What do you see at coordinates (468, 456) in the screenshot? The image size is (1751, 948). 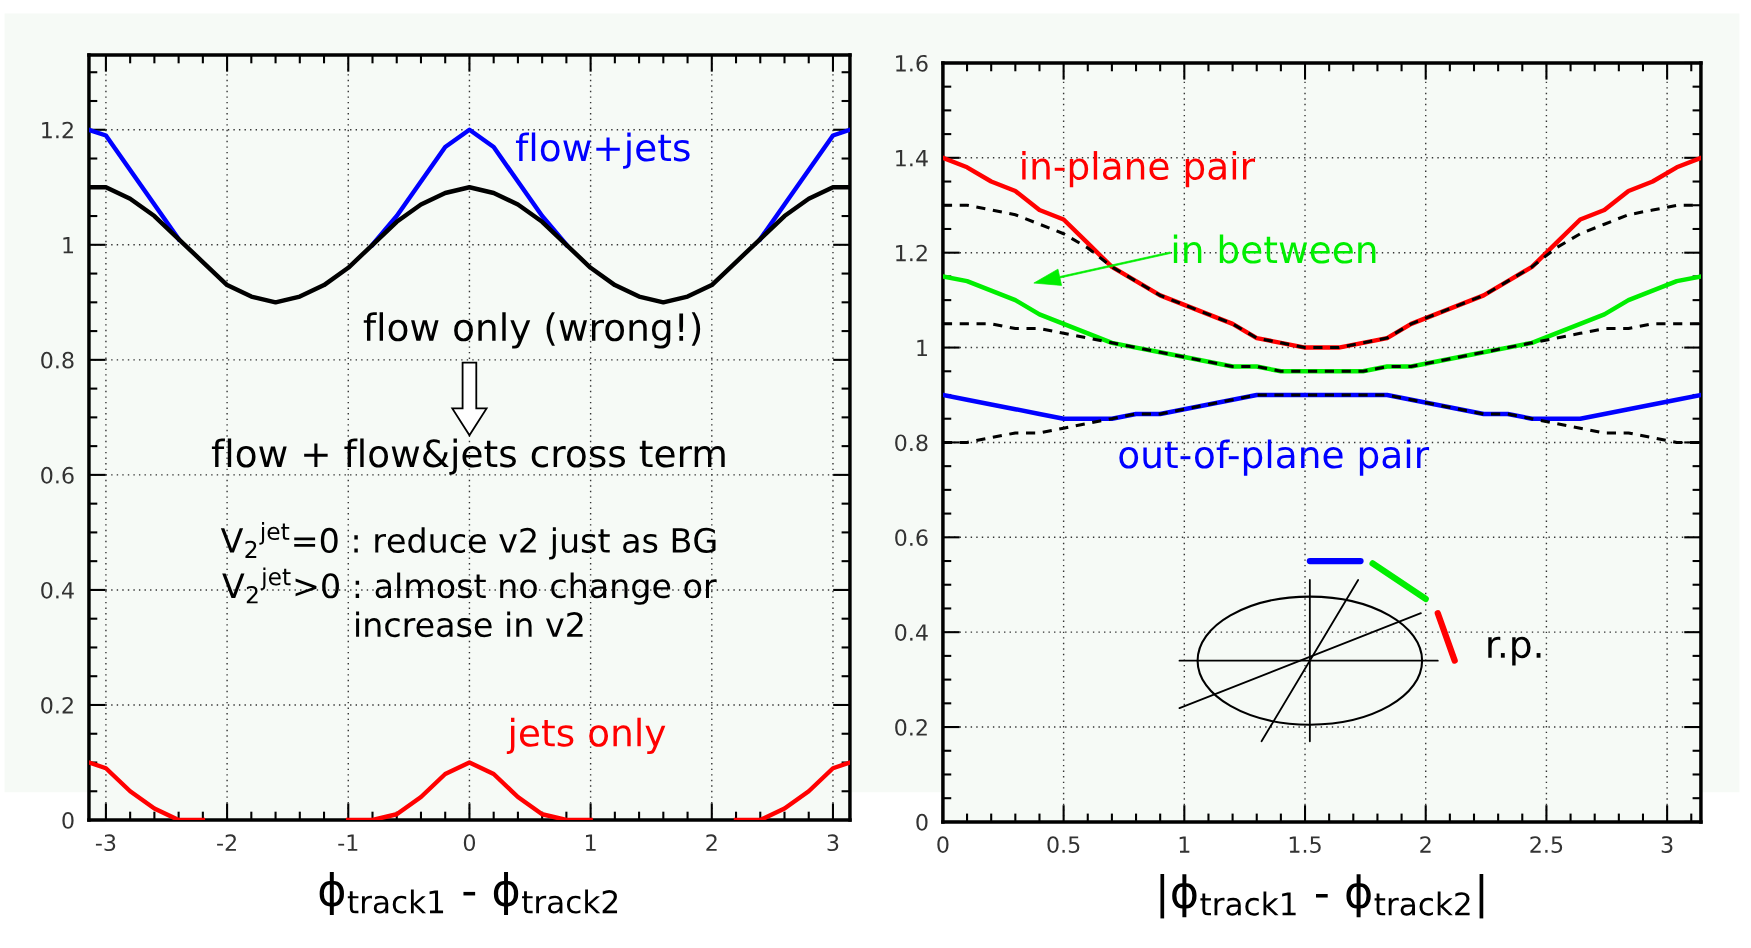 I see `annotation: flow + flow&jets cross term` at bounding box center [468, 456].